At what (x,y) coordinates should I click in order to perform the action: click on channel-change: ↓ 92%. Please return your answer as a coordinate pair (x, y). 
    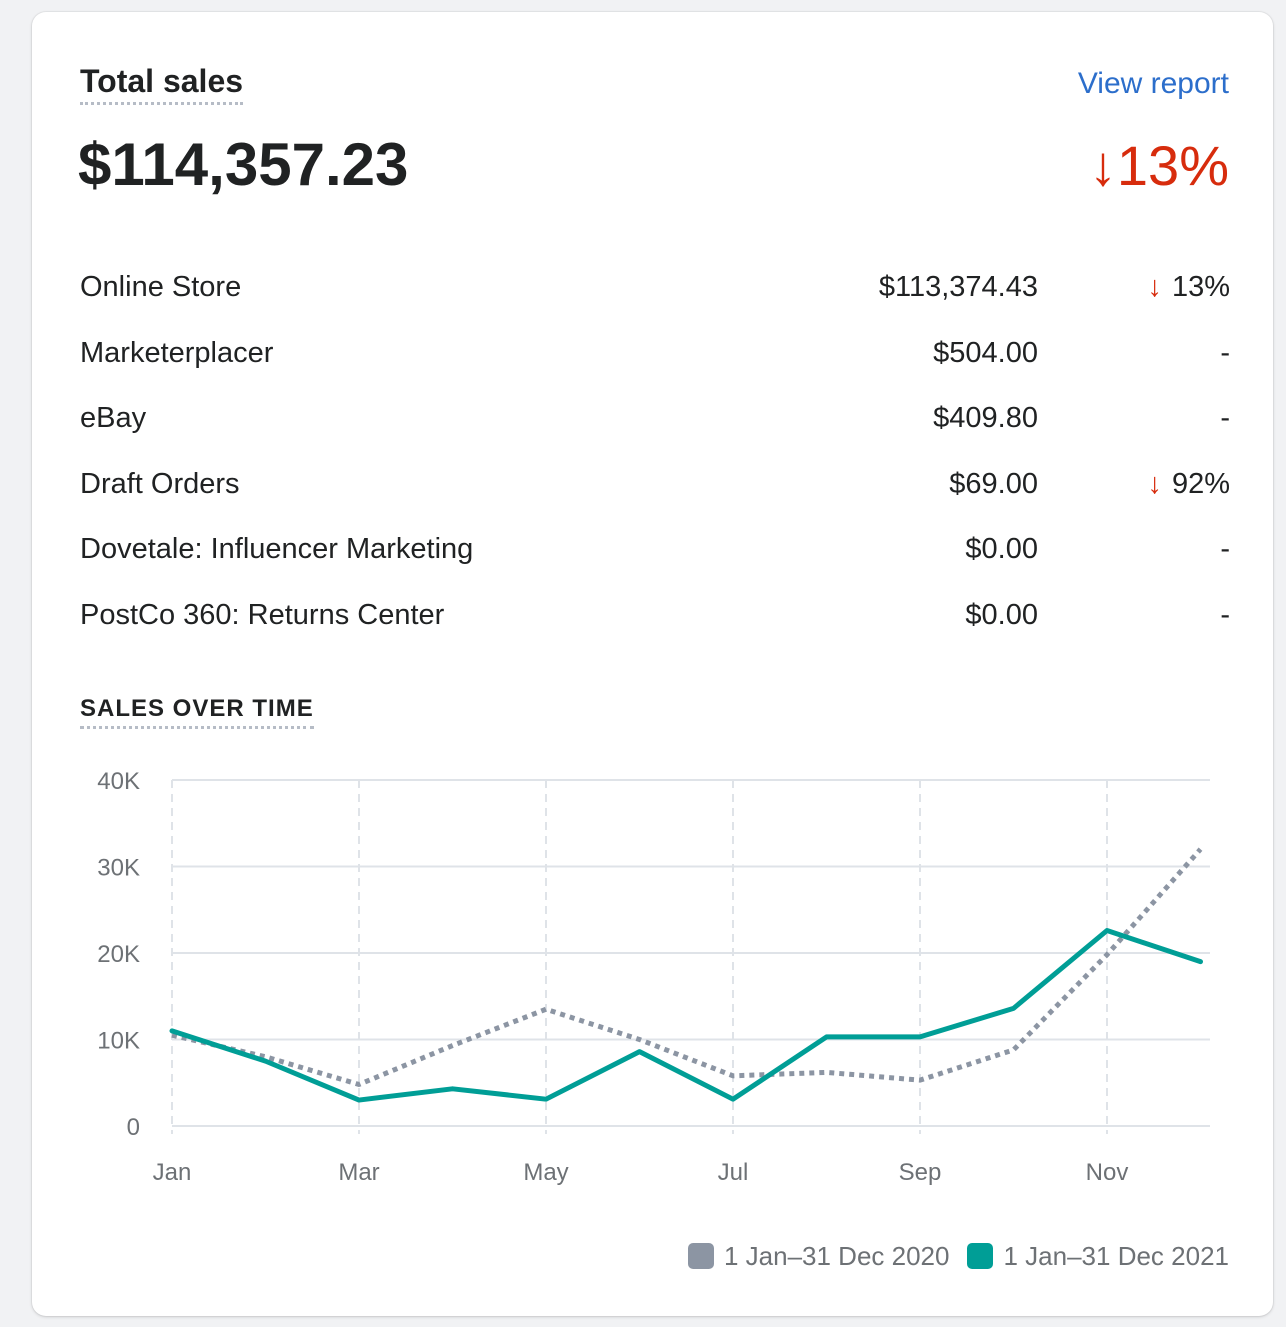
    Looking at the image, I should click on (1188, 484).